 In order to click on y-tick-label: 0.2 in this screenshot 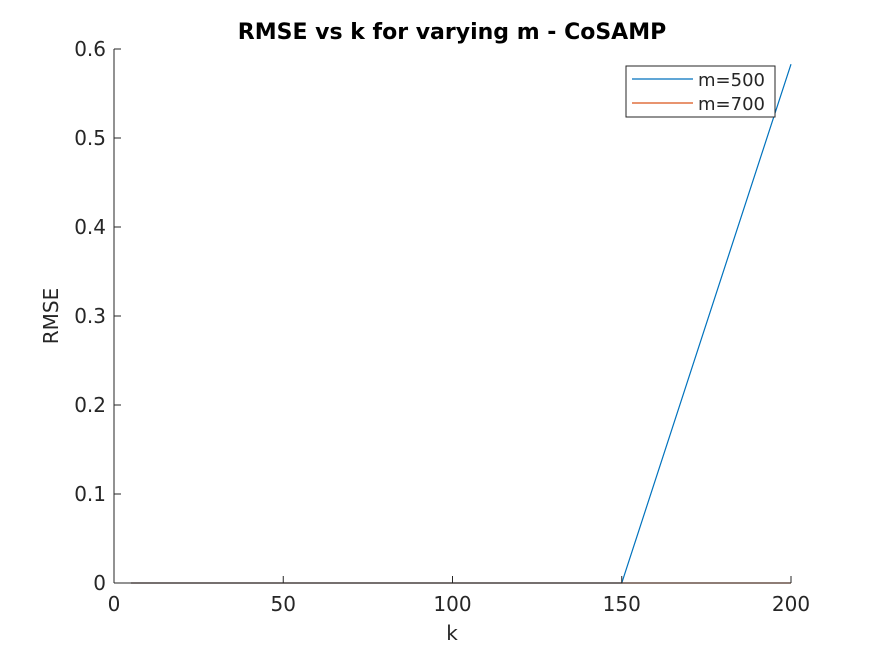, I will do `click(90, 405)`.